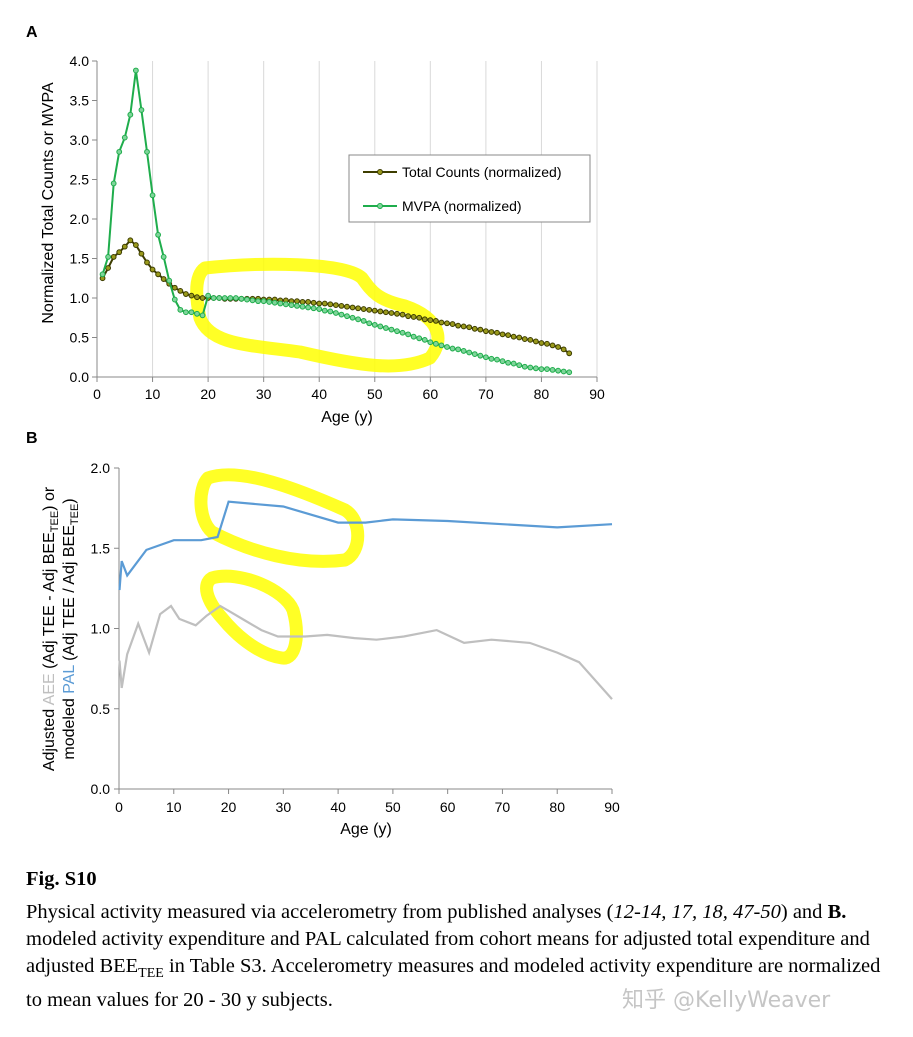 The height and width of the screenshot is (1037, 913). I want to click on panel-a-y-tick-label: 1.5, so click(80, 259).